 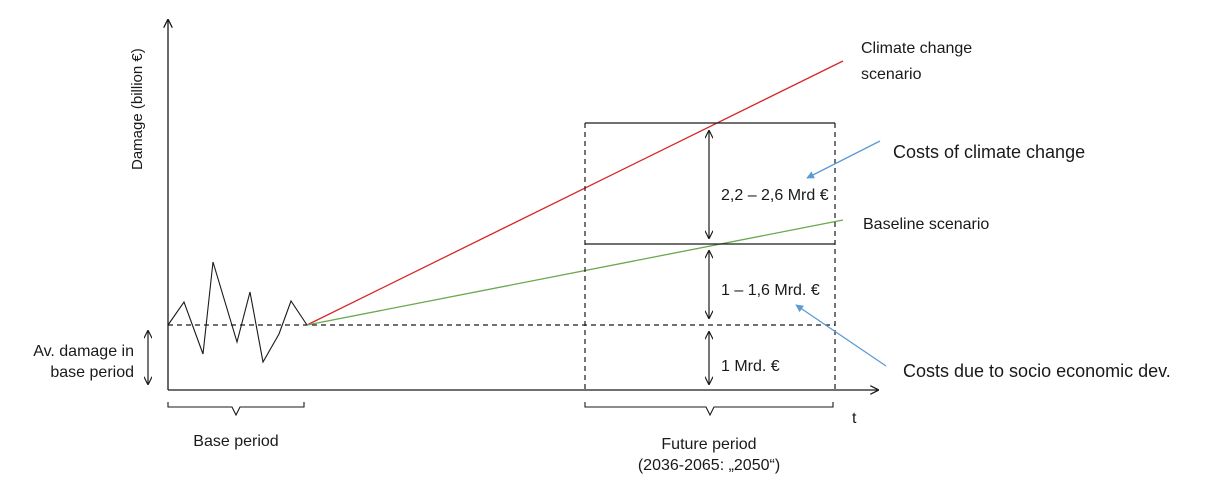 I want to click on climate-scenario-label-2: scenario, so click(x=891, y=74).